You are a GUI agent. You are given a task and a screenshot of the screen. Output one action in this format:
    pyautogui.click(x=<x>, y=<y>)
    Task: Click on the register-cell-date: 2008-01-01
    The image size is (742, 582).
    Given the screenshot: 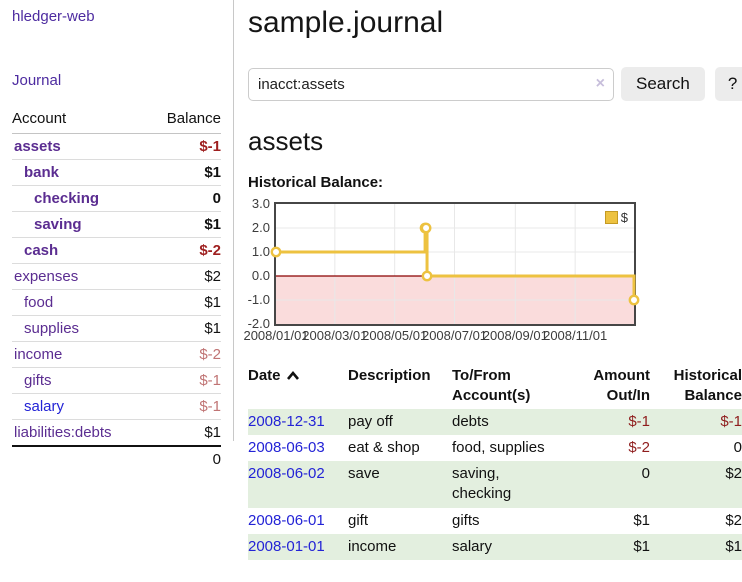 What is the action you would take?
    pyautogui.click(x=298, y=547)
    